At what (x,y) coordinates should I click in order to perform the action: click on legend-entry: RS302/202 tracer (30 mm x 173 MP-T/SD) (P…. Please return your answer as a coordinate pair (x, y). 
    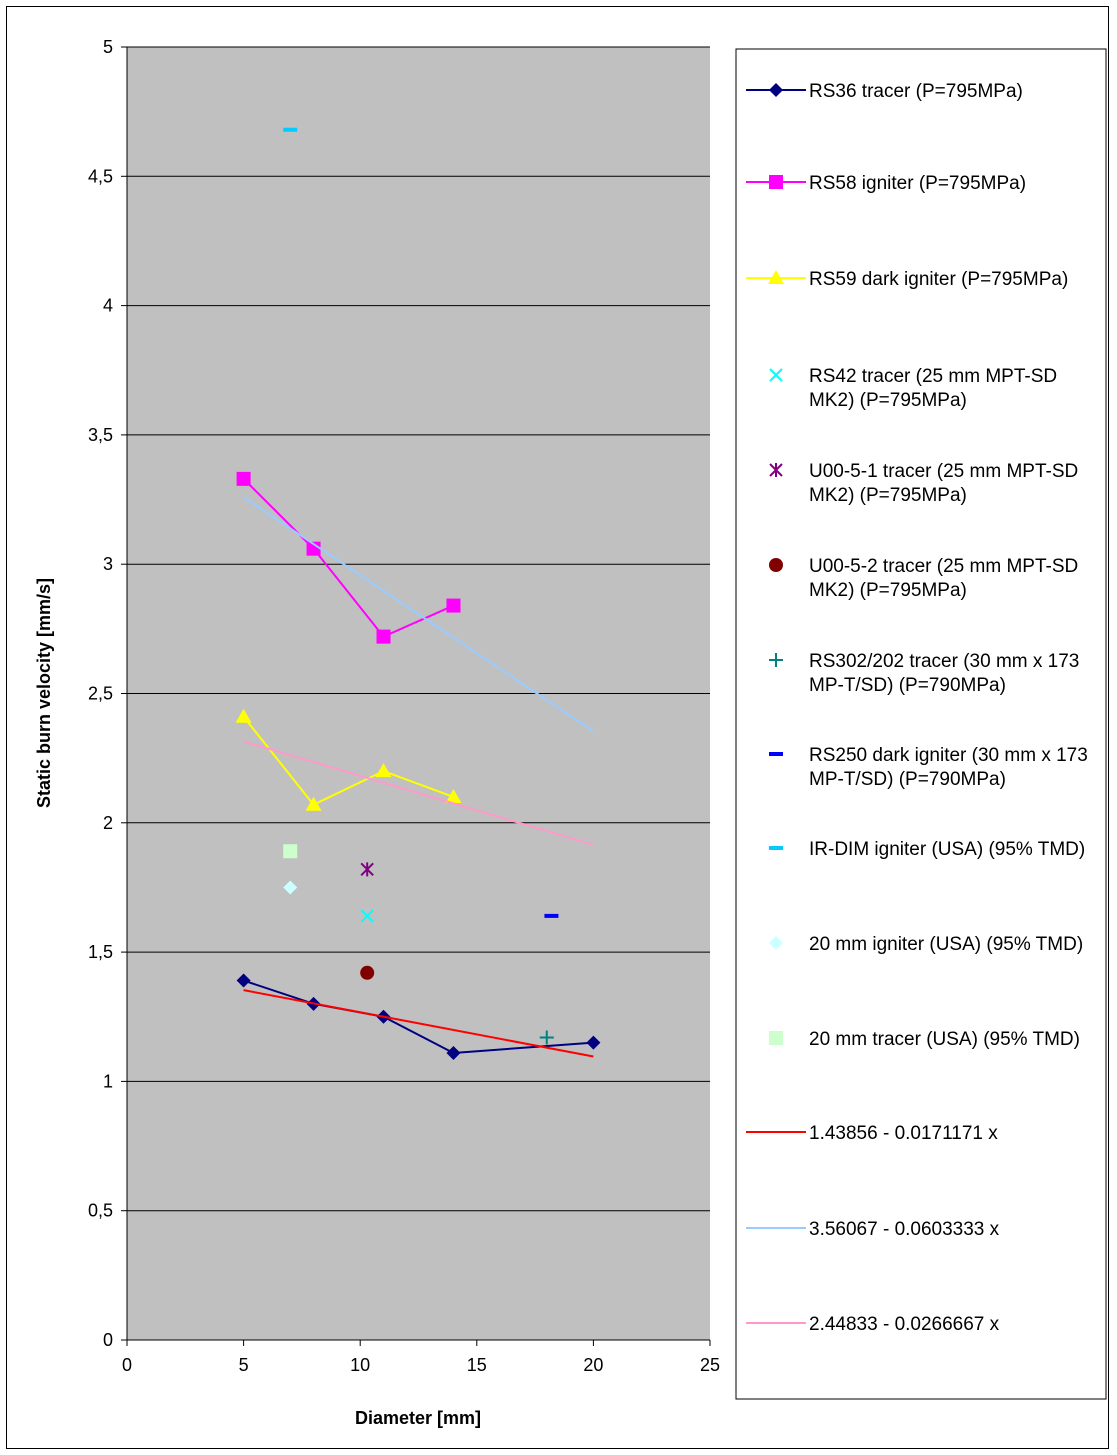
    Looking at the image, I should click on (924, 673).